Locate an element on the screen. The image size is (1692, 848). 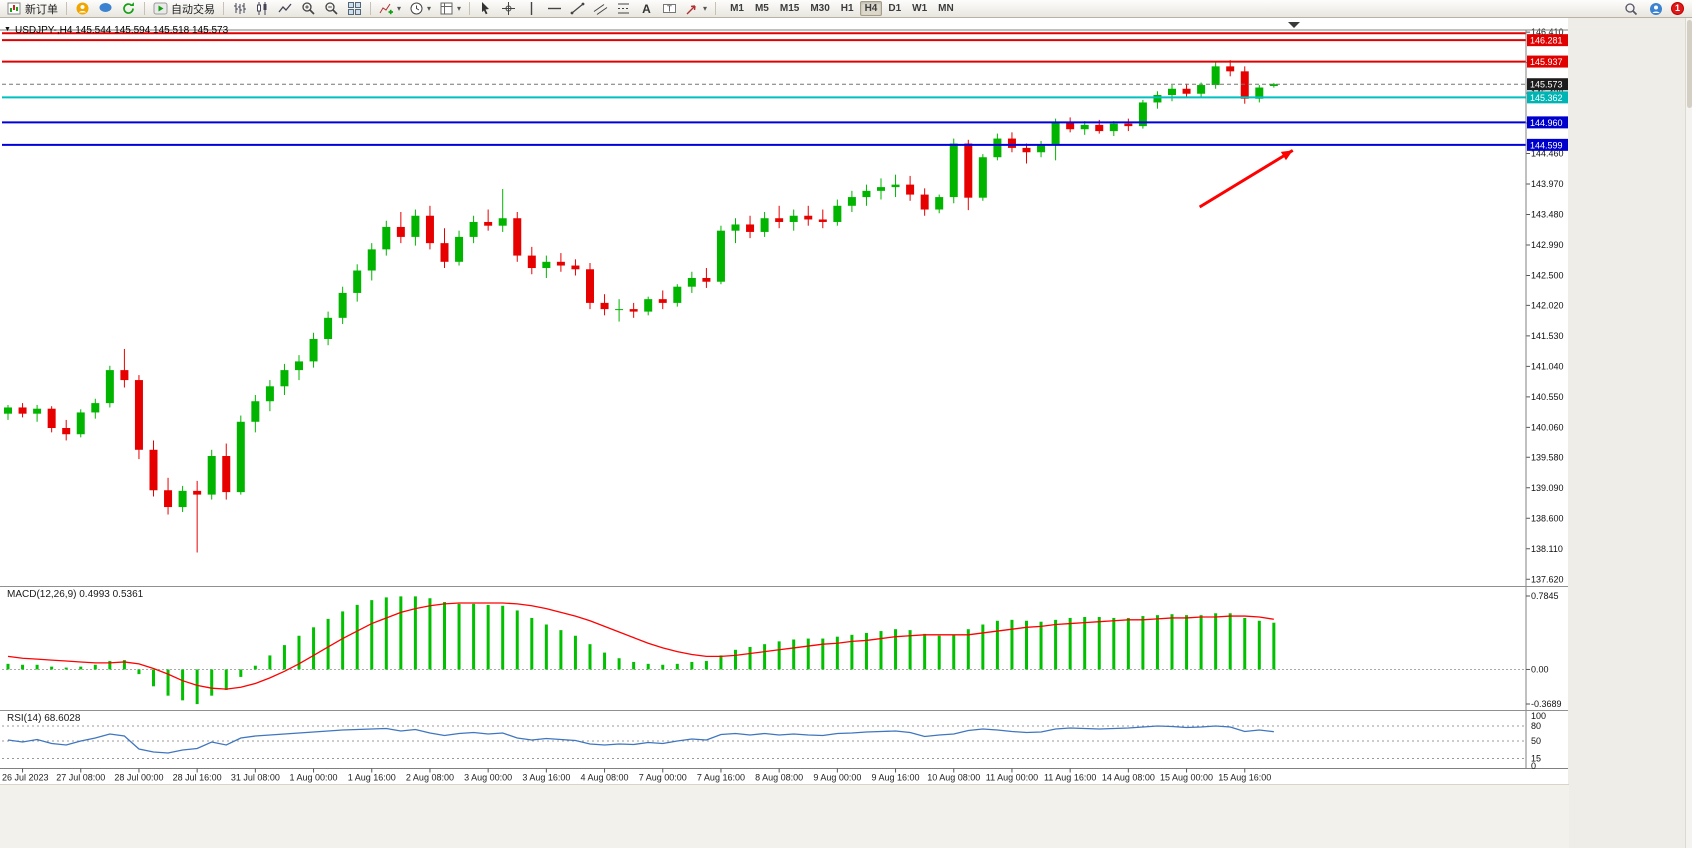
svg-text: 146.410 is located at coordinates (1547, 32).